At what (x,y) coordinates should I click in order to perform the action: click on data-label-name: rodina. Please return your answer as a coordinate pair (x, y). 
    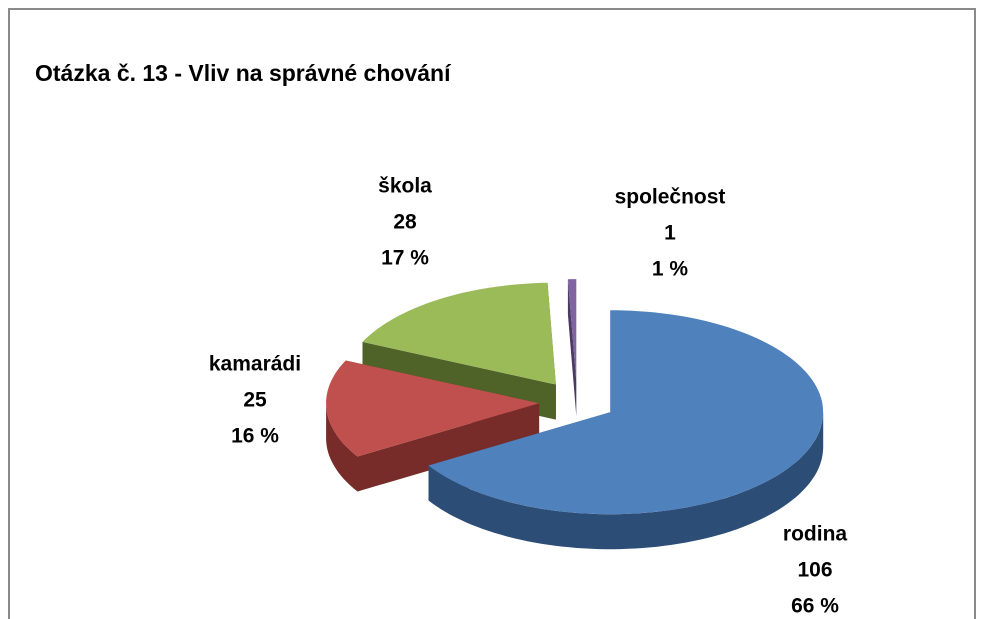
    Looking at the image, I should click on (815, 534).